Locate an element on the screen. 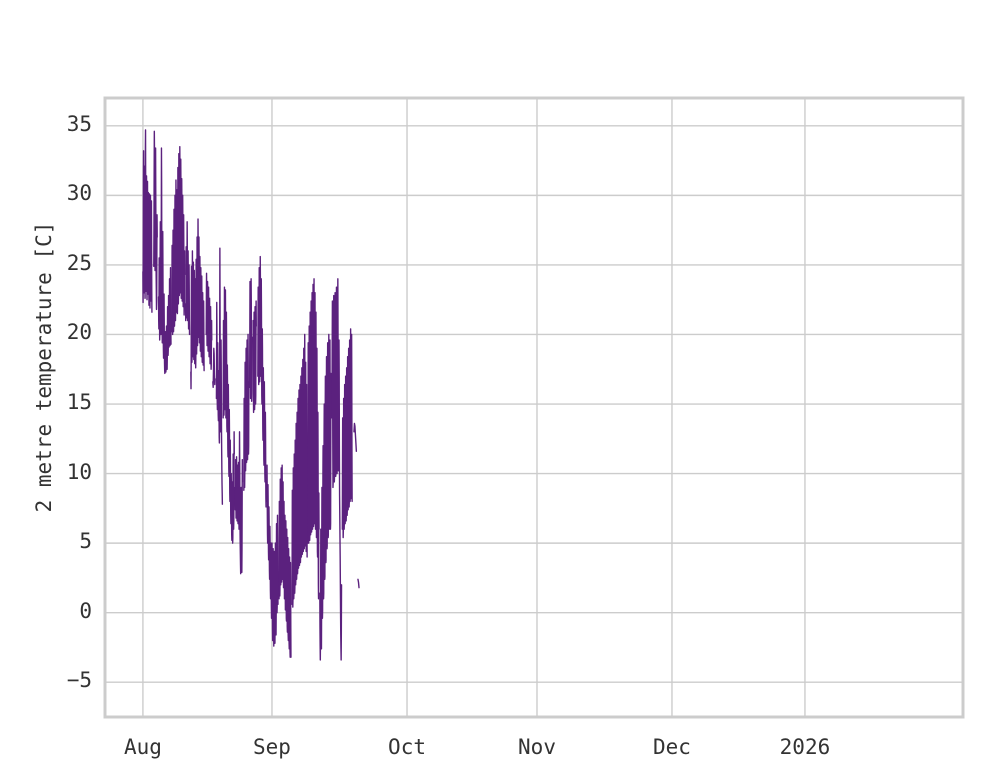 The image size is (981, 782). y-tick-label: 20 is located at coordinates (79, 332).